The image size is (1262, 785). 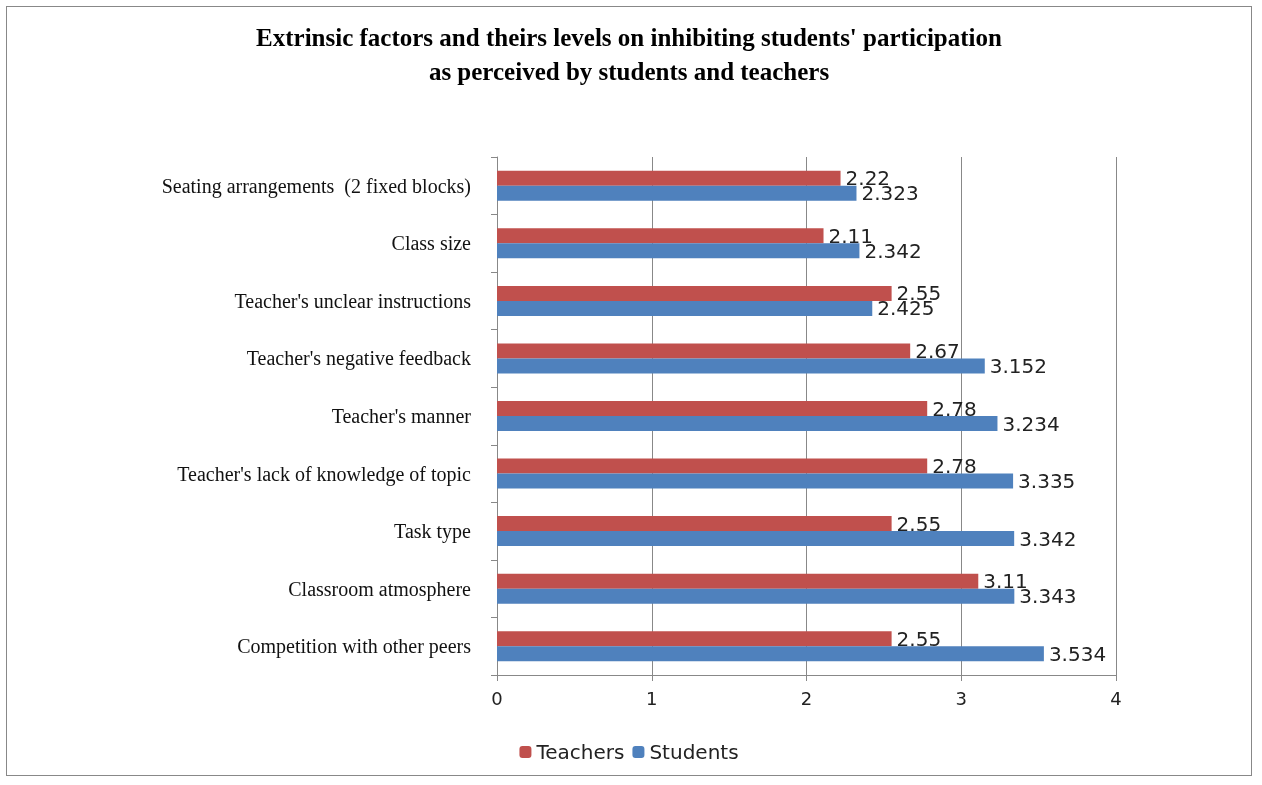 I want to click on y-tick-label: Seating arrangements (2 fixed blocks), so click(x=316, y=186).